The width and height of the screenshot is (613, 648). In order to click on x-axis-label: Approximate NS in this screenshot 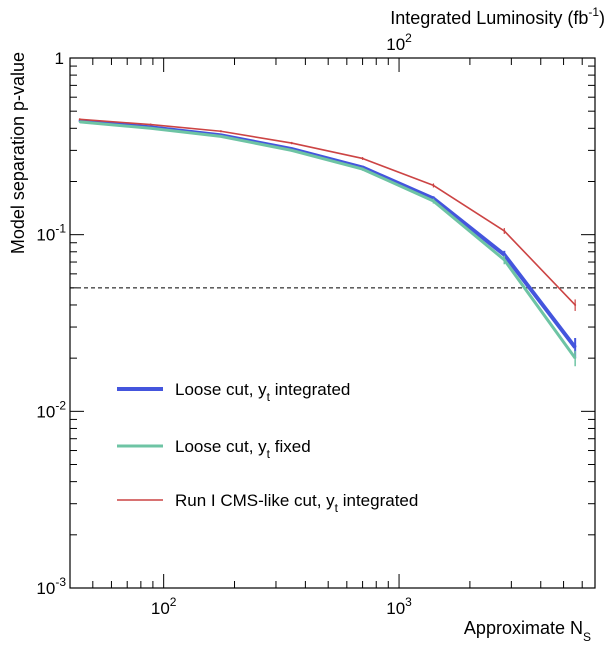, I will do `click(527, 630)`.